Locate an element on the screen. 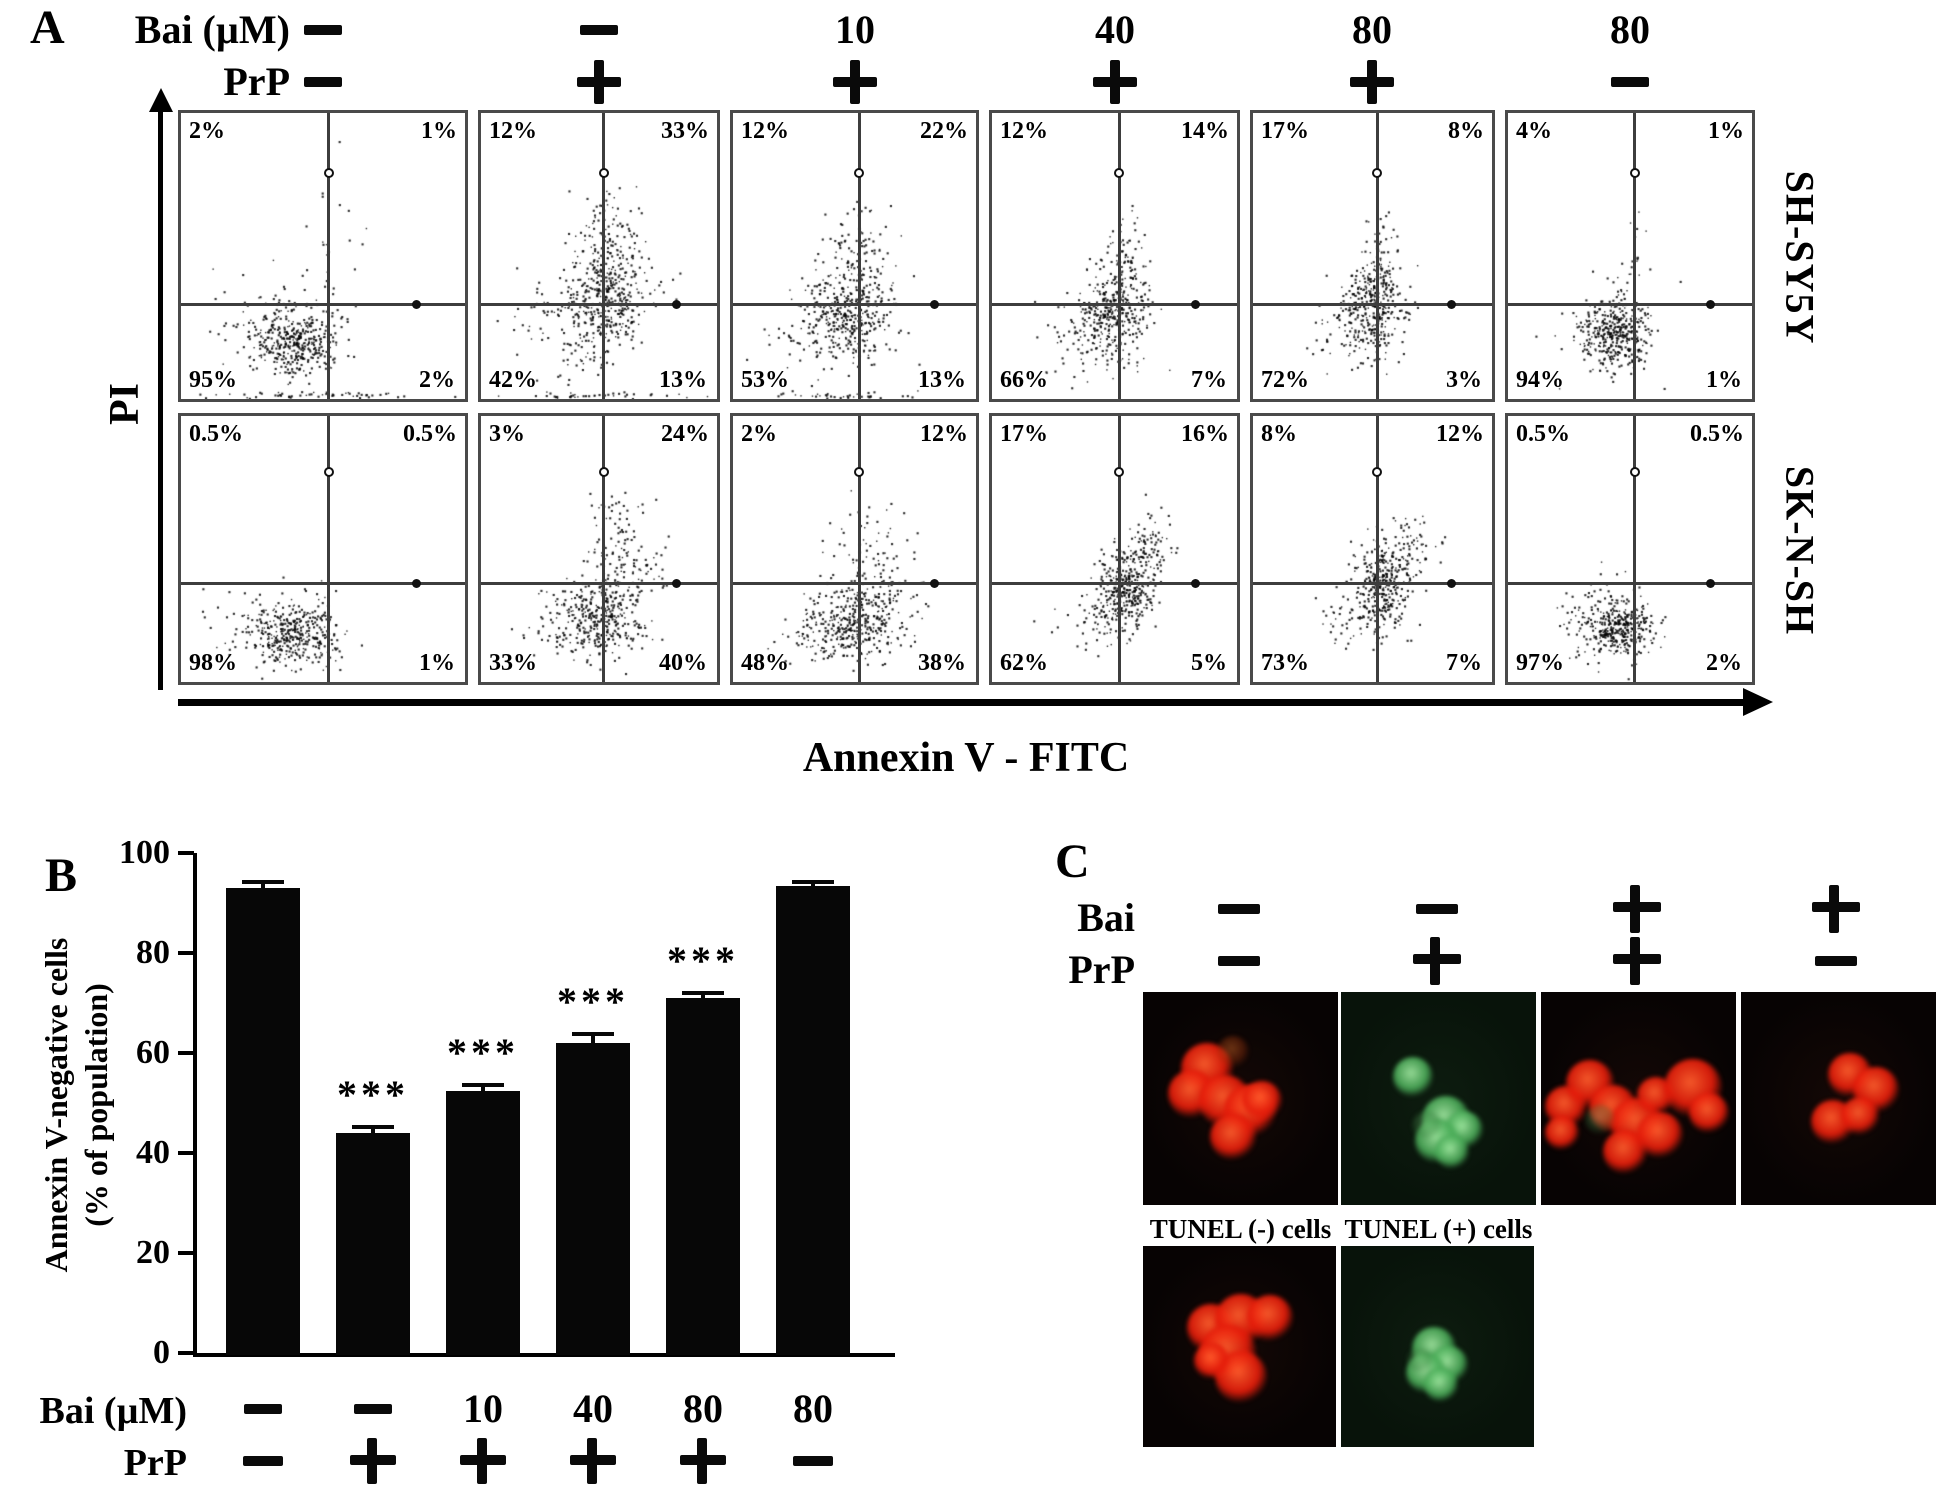  y-axis-tick-label: 20 is located at coordinates (153, 1252).